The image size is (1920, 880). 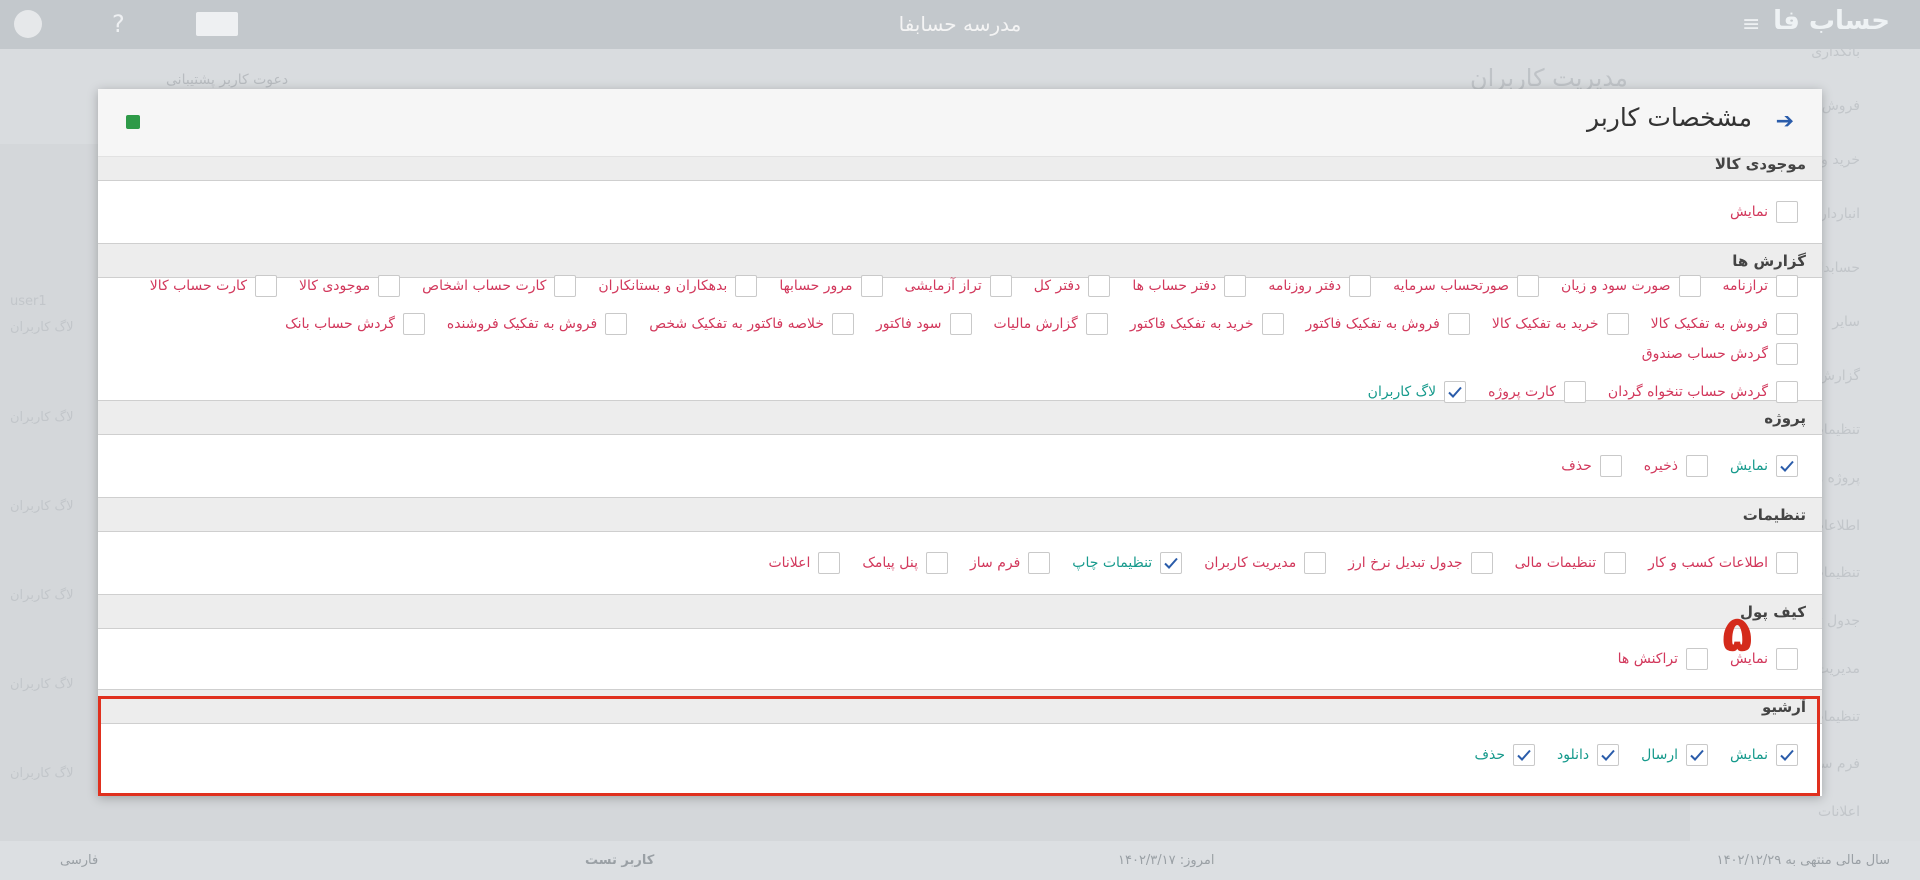 What do you see at coordinates (1072, 286) in the screenshot?
I see `permission-item: دفتر کل` at bounding box center [1072, 286].